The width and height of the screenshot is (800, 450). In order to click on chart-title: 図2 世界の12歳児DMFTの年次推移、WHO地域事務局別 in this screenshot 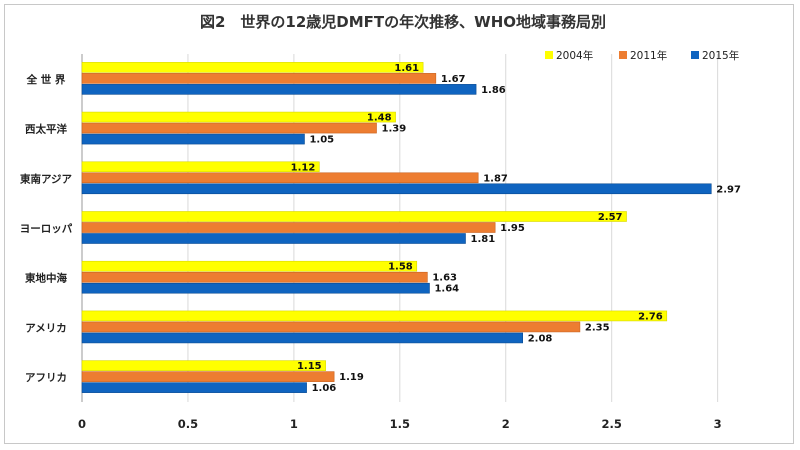, I will do `click(403, 22)`.